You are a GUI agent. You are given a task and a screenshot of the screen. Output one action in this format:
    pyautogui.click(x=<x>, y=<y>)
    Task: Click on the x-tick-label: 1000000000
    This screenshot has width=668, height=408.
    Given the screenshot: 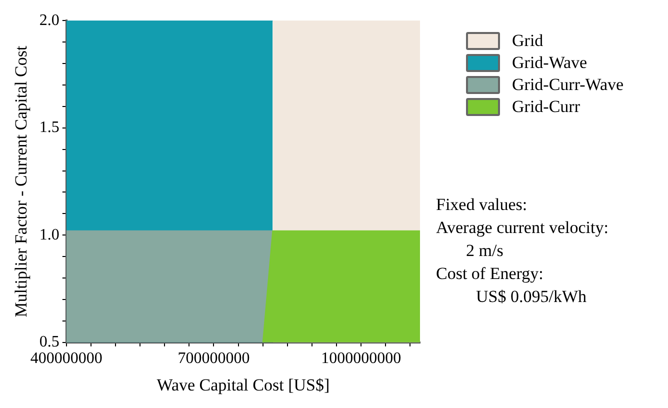 What is the action you would take?
    pyautogui.click(x=361, y=359)
    